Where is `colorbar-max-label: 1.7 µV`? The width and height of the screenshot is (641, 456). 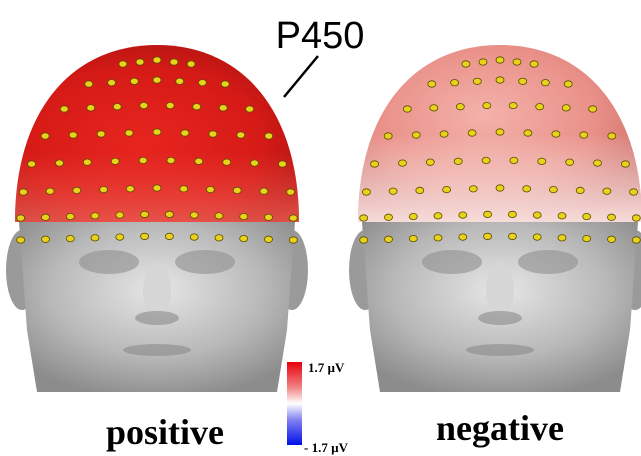 colorbar-max-label: 1.7 µV is located at coordinates (326, 367).